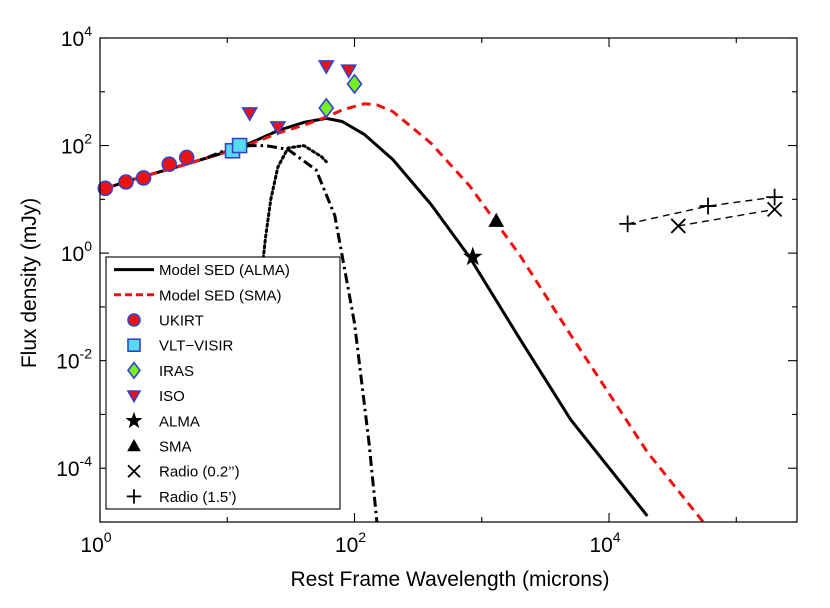 The width and height of the screenshot is (830, 608). What do you see at coordinates (172, 396) in the screenshot?
I see `legend-label: ISO` at bounding box center [172, 396].